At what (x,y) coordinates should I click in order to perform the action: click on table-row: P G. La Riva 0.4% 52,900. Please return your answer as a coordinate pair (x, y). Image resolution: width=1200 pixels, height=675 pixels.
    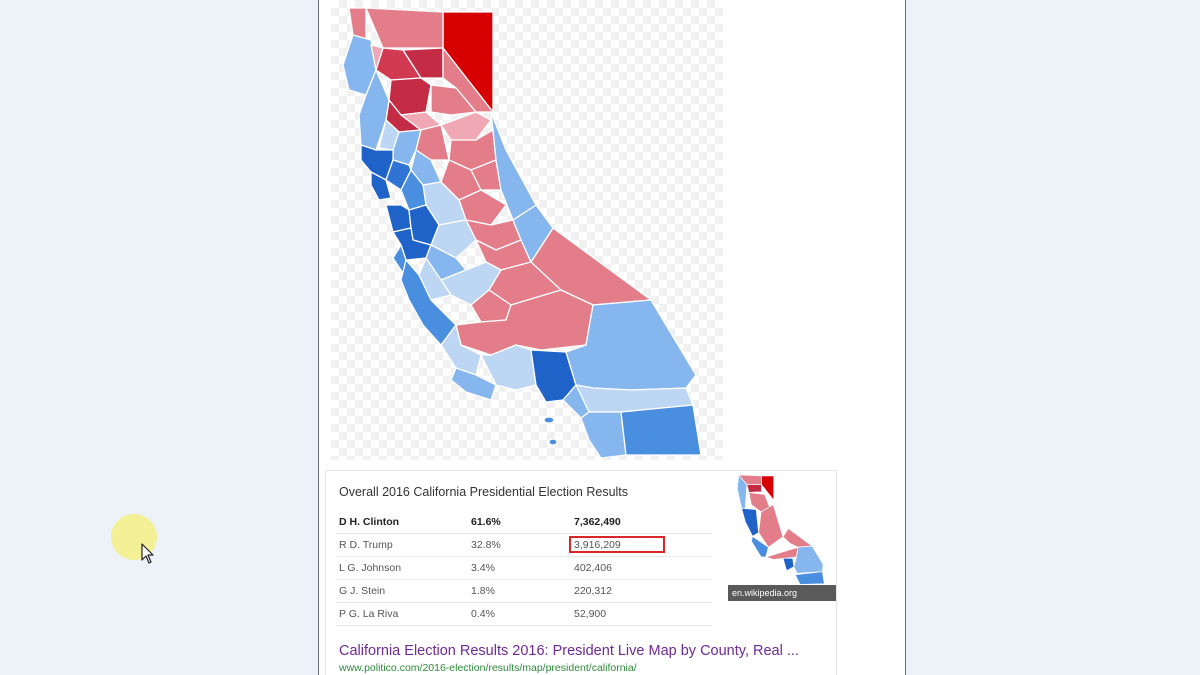
    Looking at the image, I should click on (524, 614).